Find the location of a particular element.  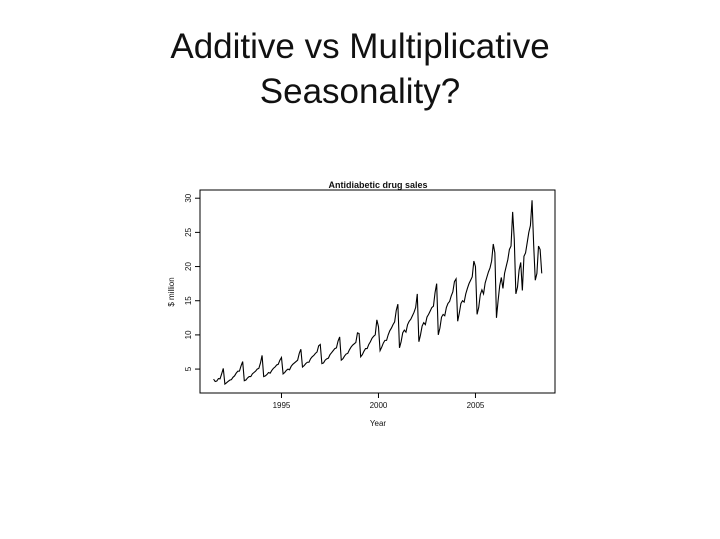

x-axis-label: Year is located at coordinates (378, 423).